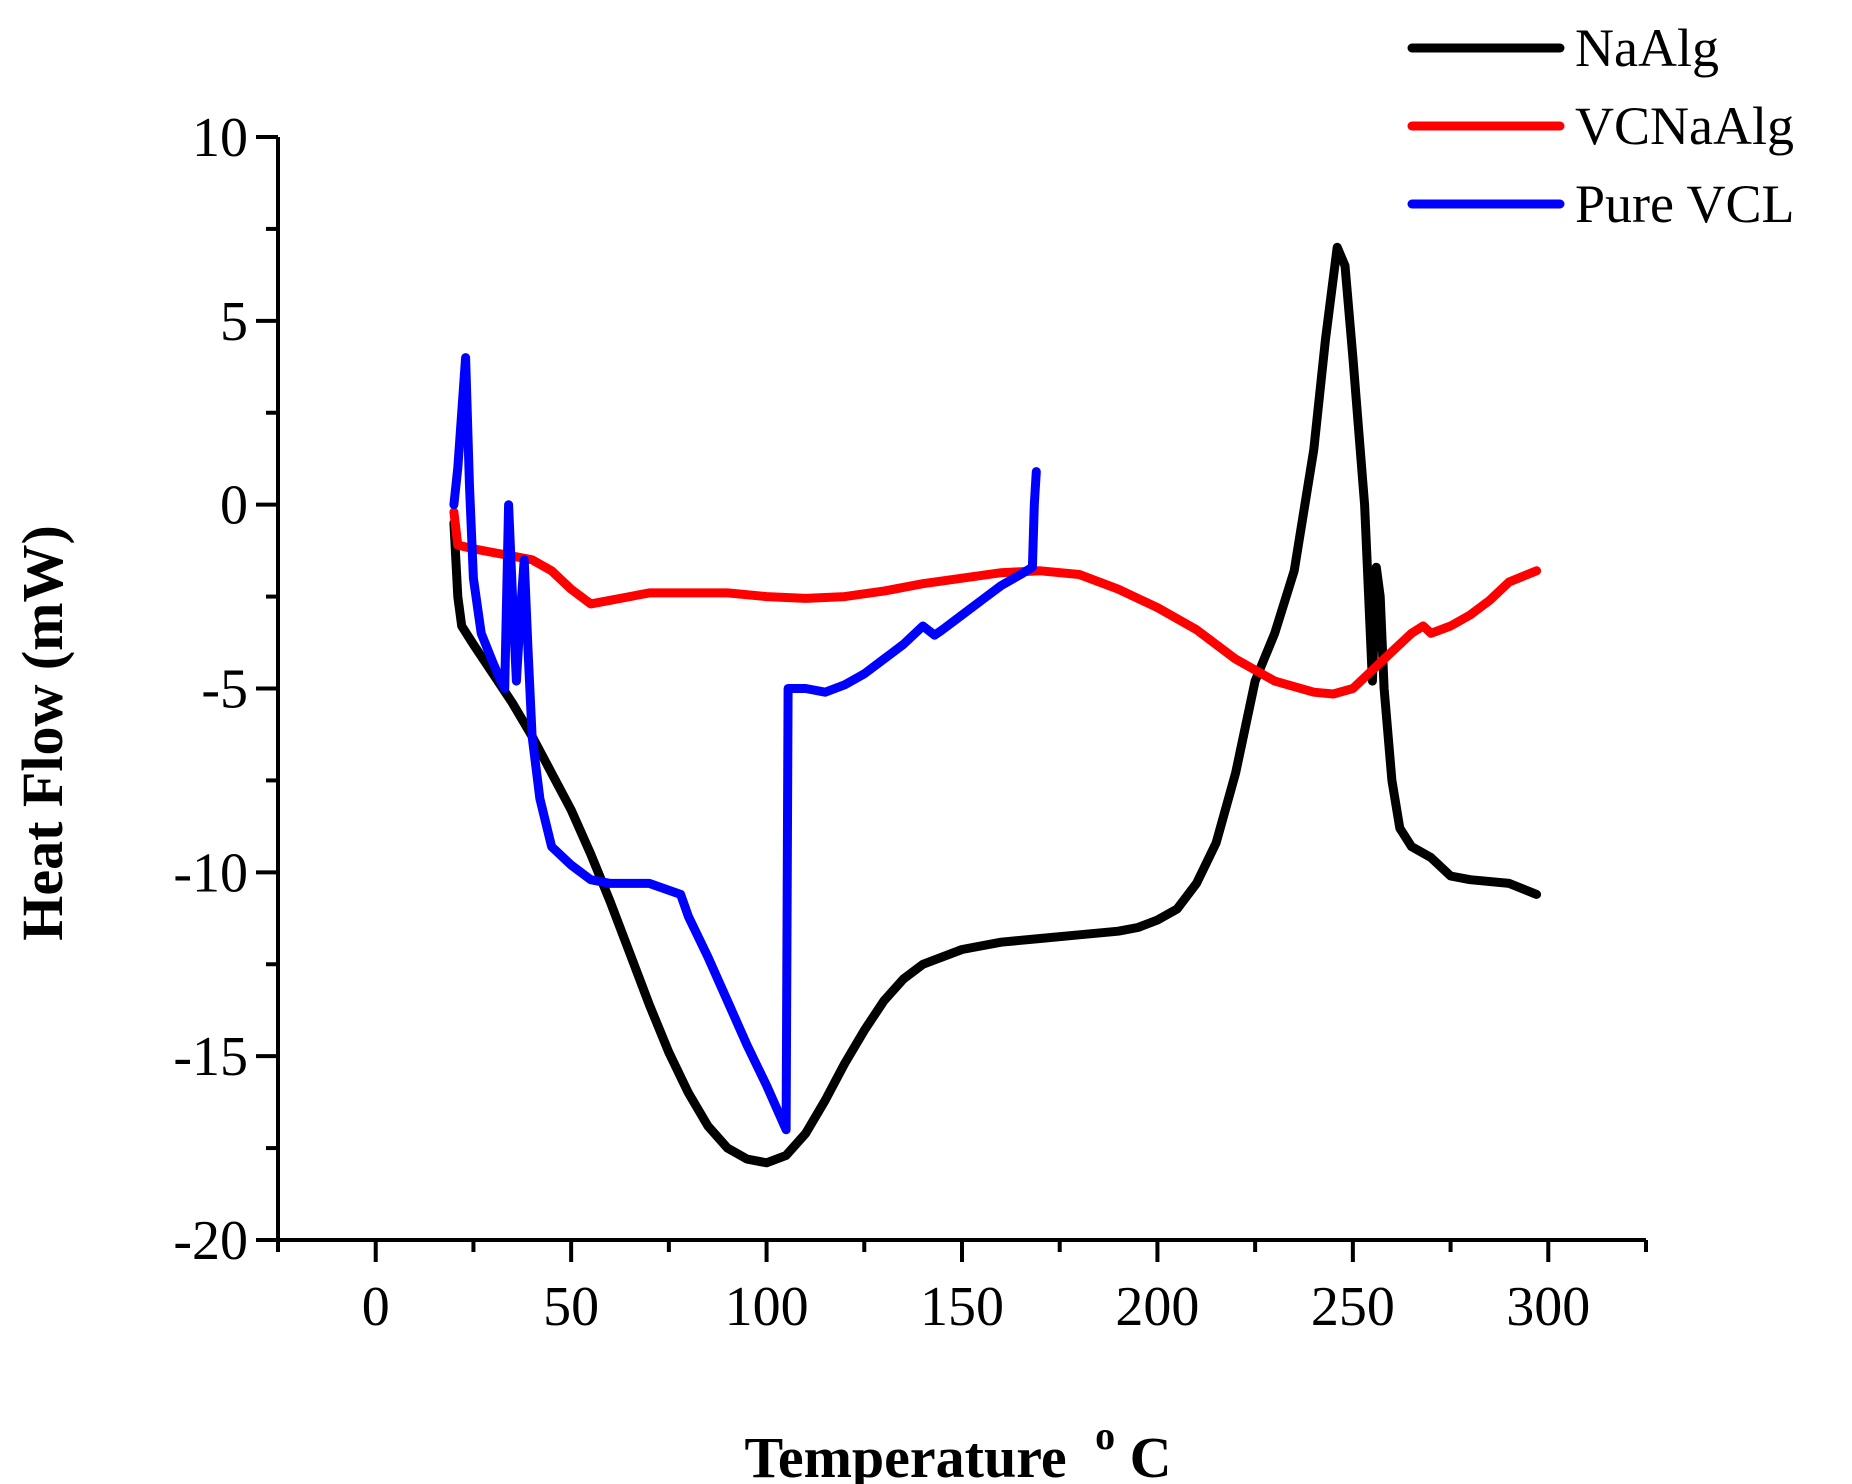 The image size is (1852, 1484). What do you see at coordinates (210, 873) in the screenshot?
I see `y-tick-label: -10` at bounding box center [210, 873].